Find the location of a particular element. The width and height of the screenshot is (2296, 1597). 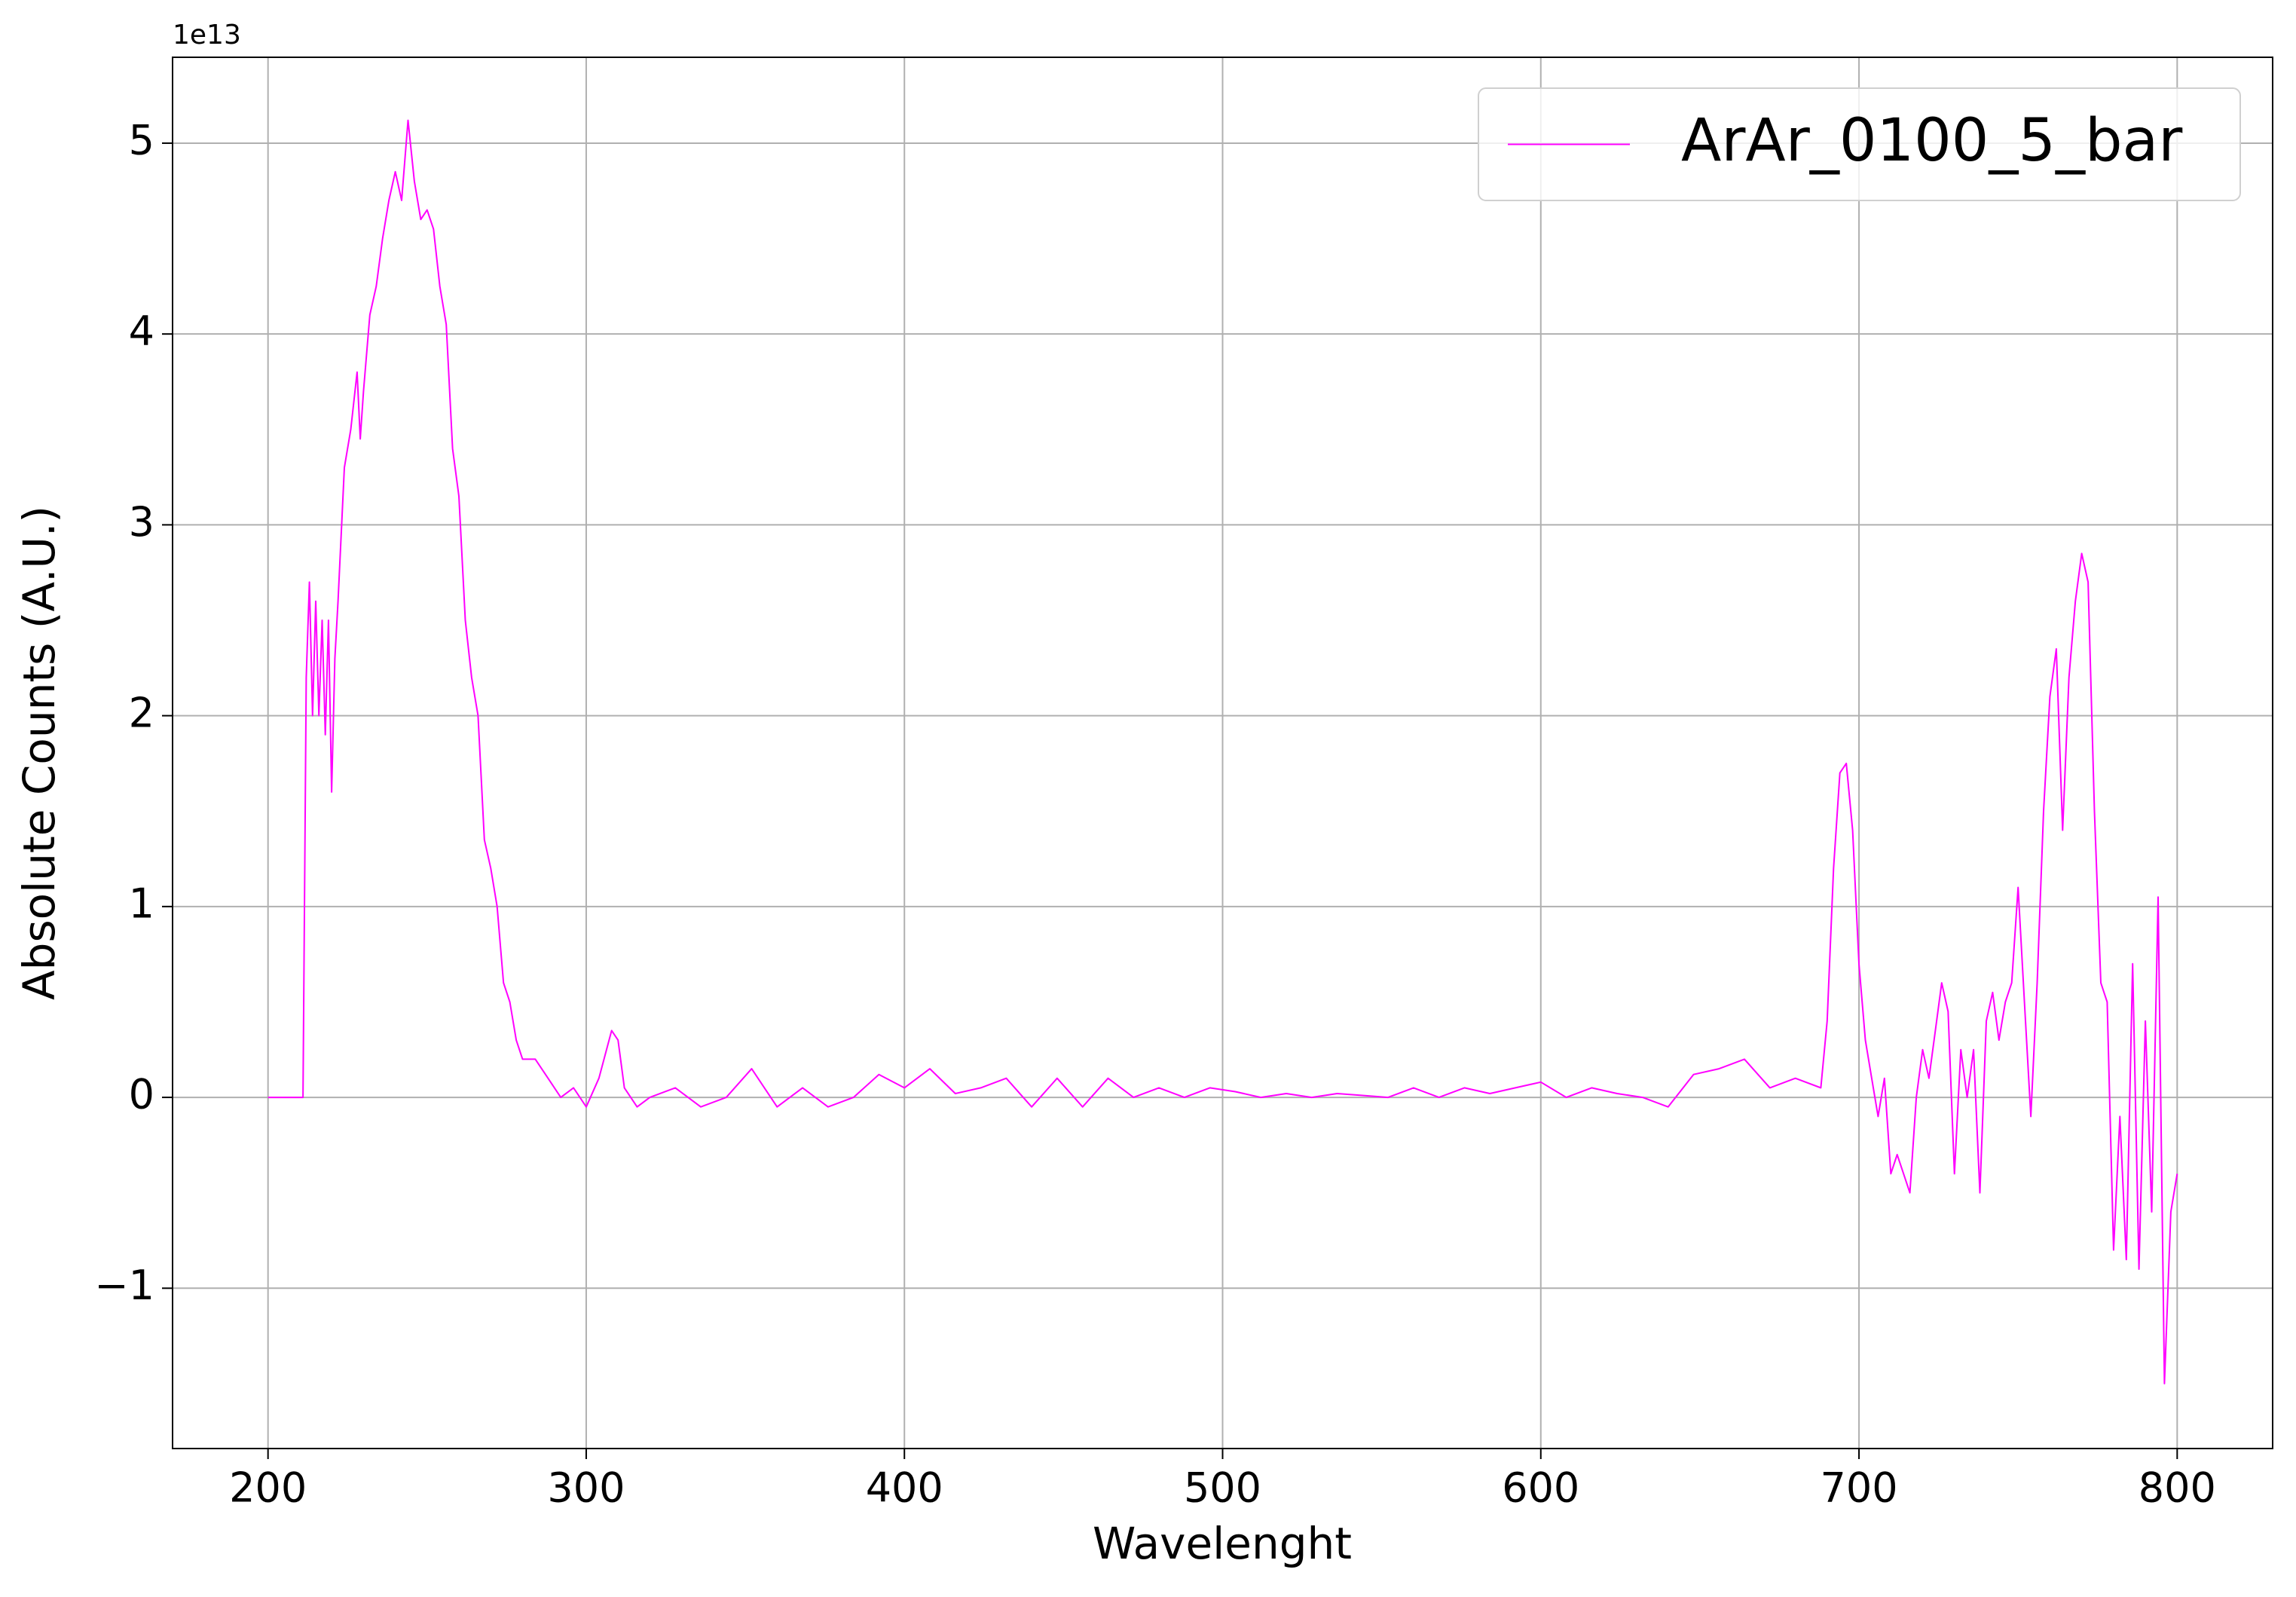

y-tick-label: 1 is located at coordinates (141, 903).